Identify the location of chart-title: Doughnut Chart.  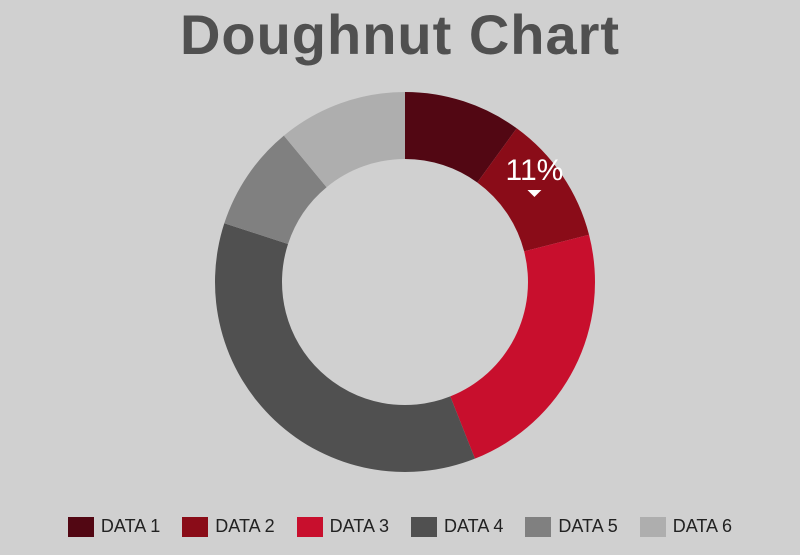
(400, 34).